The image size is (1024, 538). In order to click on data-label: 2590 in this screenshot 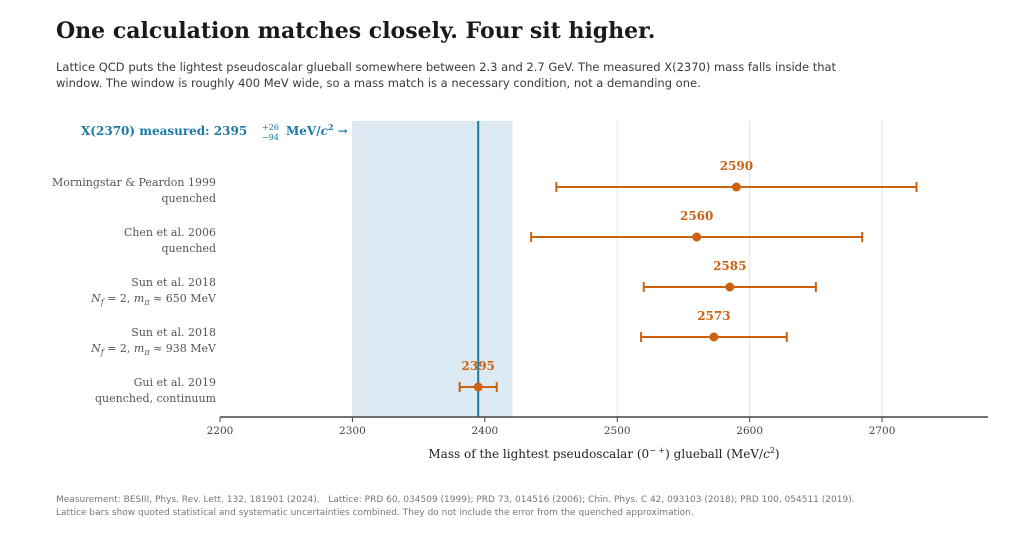, I will do `click(736, 166)`.